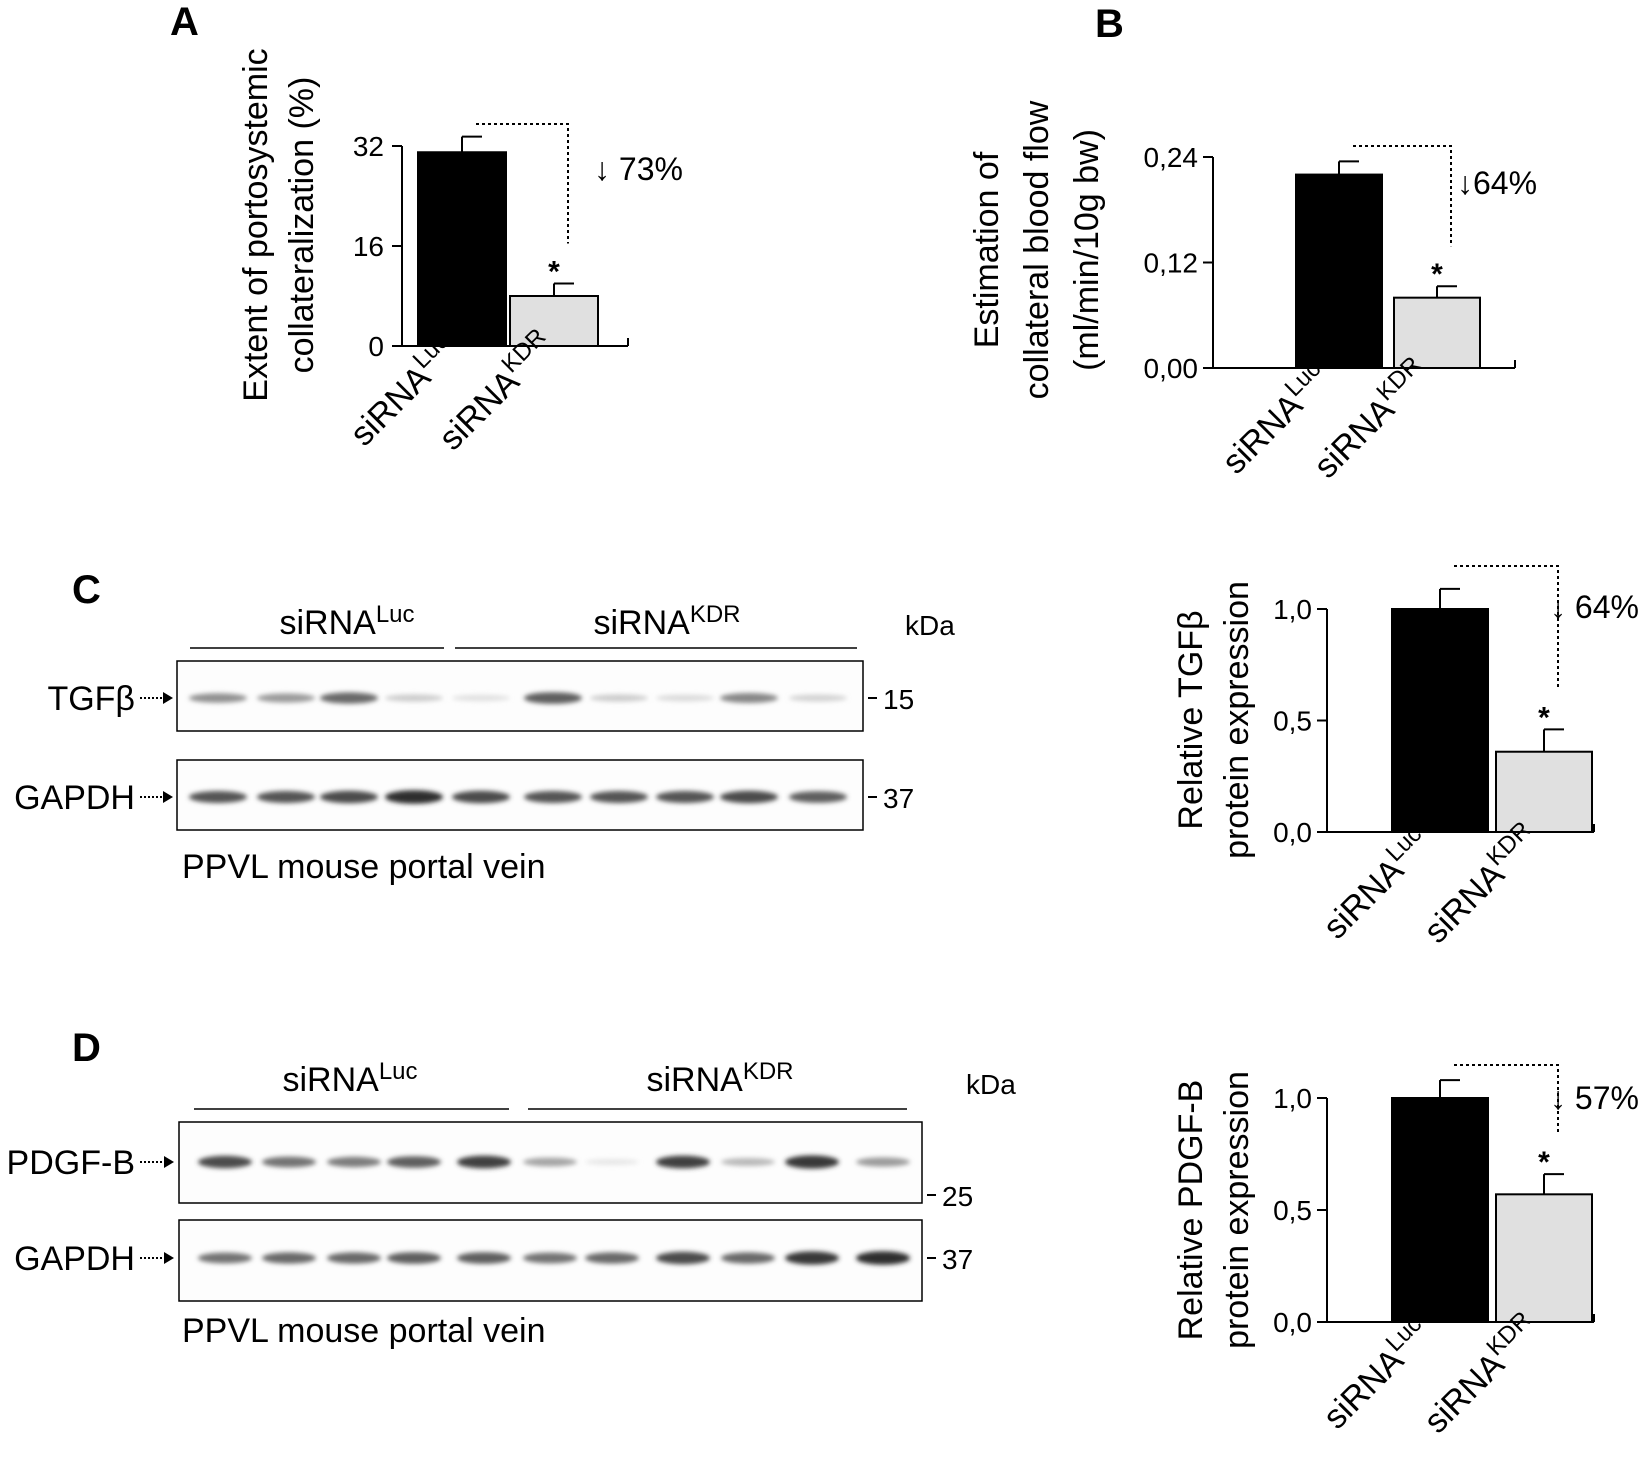 Image resolution: width=1650 pixels, height=1479 pixels. What do you see at coordinates (1497, 183) in the screenshot?
I see `reduction-label: ↓64%` at bounding box center [1497, 183].